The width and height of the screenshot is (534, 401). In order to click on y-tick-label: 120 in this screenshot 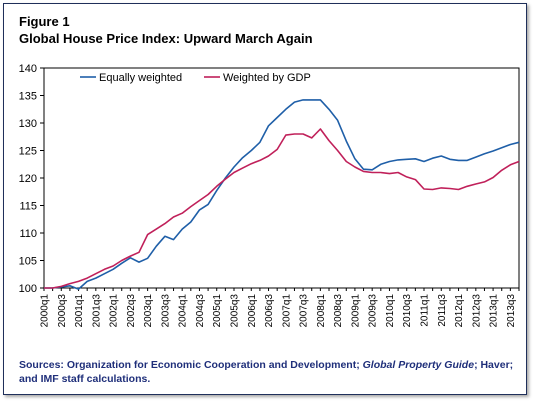, I will do `click(28, 179)`.